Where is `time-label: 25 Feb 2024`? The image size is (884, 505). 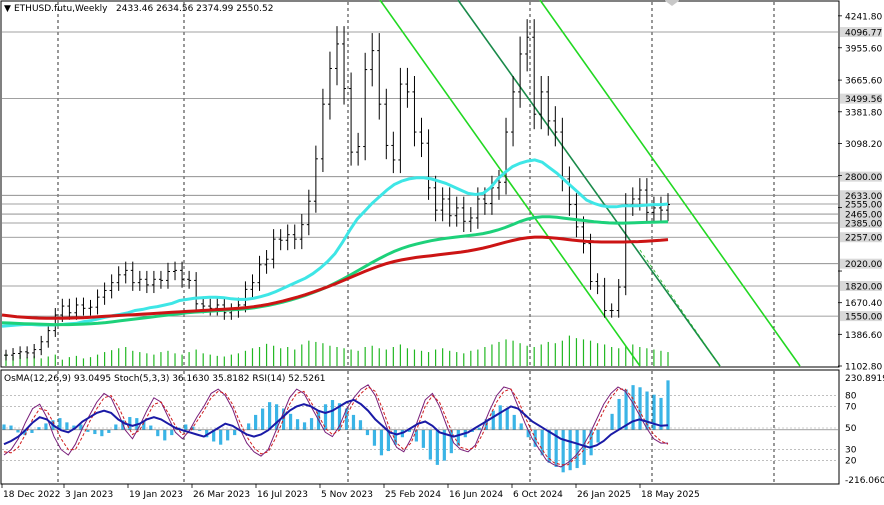
time-label: 25 Feb 2024 is located at coordinates (413, 495).